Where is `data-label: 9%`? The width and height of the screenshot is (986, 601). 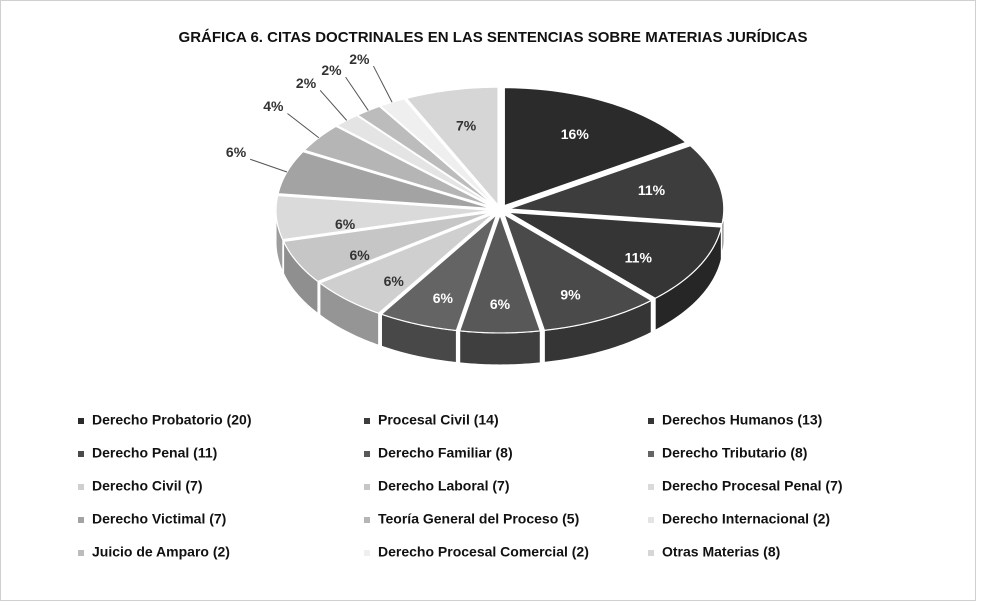 data-label: 9% is located at coordinates (570, 295).